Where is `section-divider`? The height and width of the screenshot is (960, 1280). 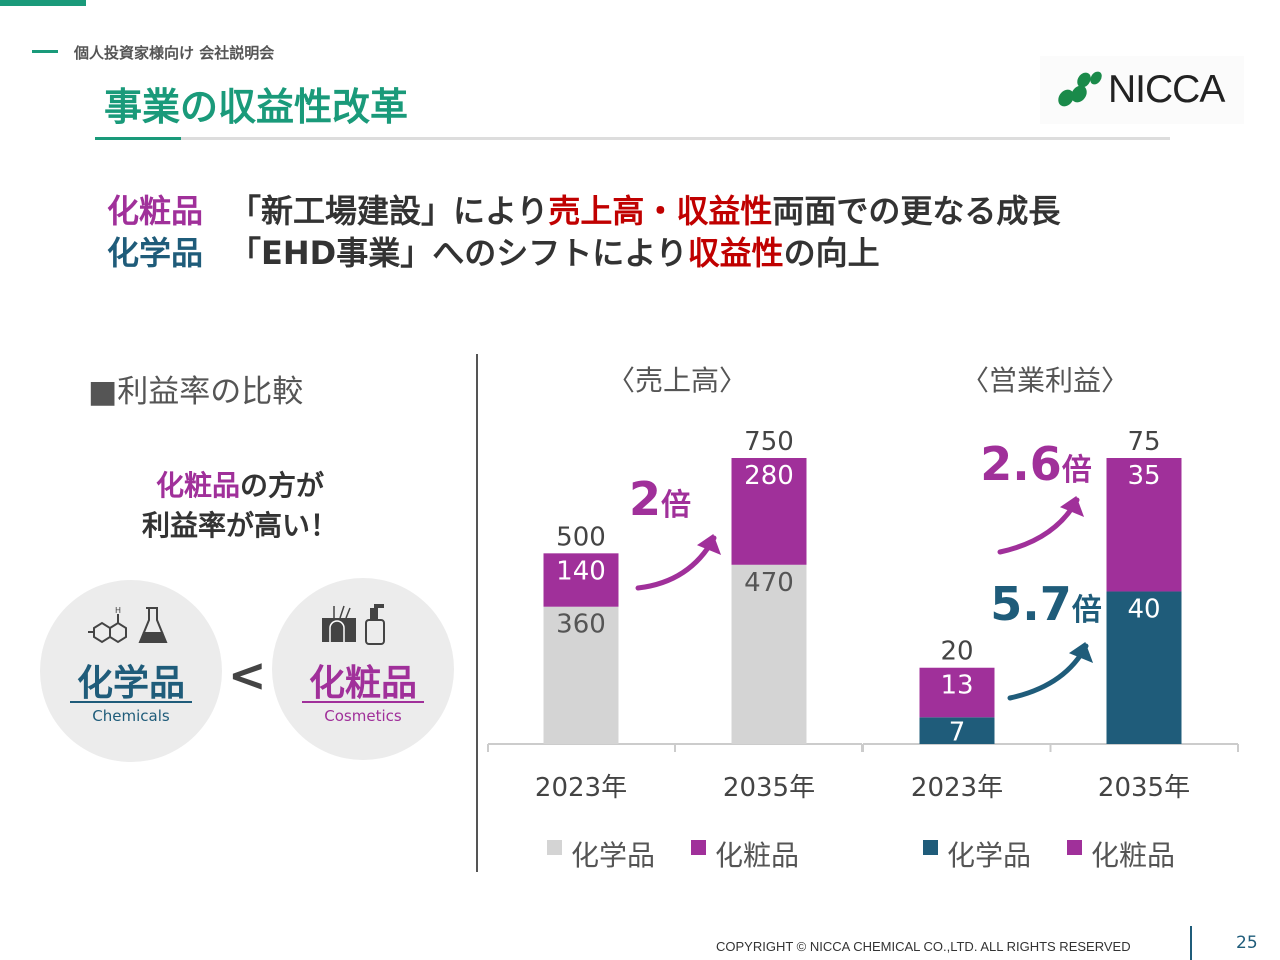 section-divider is located at coordinates (477, 613).